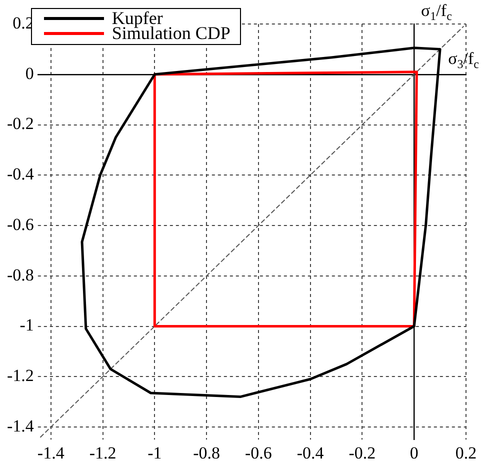 Image resolution: width=481 pixels, height=470 pixels. What do you see at coordinates (362, 452) in the screenshot?
I see `x-tick-label: -0.2` at bounding box center [362, 452].